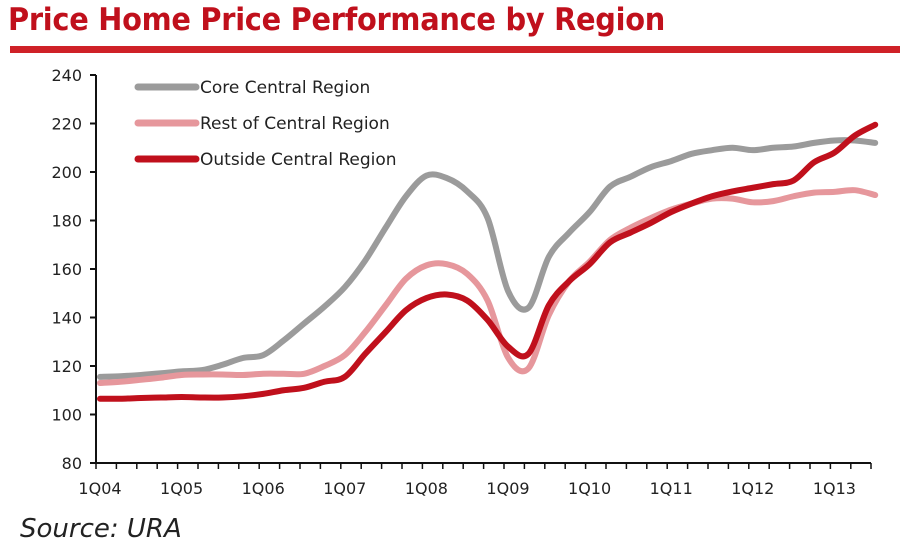  I want to click on x-tick-label: 1Q07, so click(344, 488).